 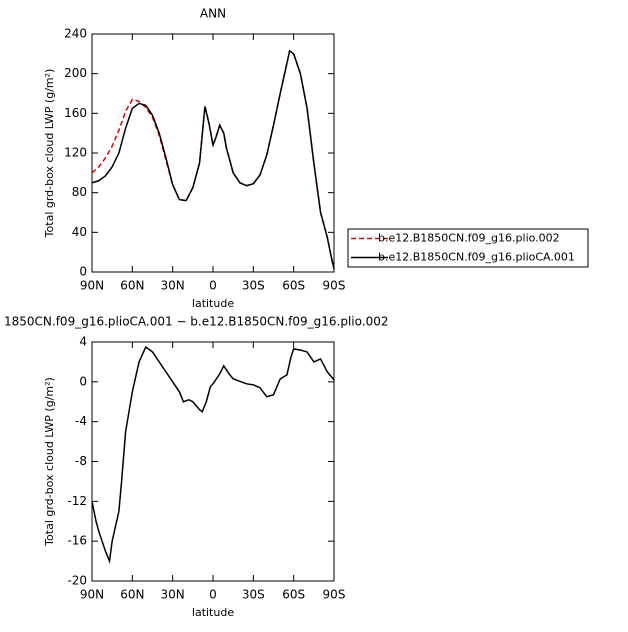 I want to click on y-tick-label: -12, so click(x=77, y=501).